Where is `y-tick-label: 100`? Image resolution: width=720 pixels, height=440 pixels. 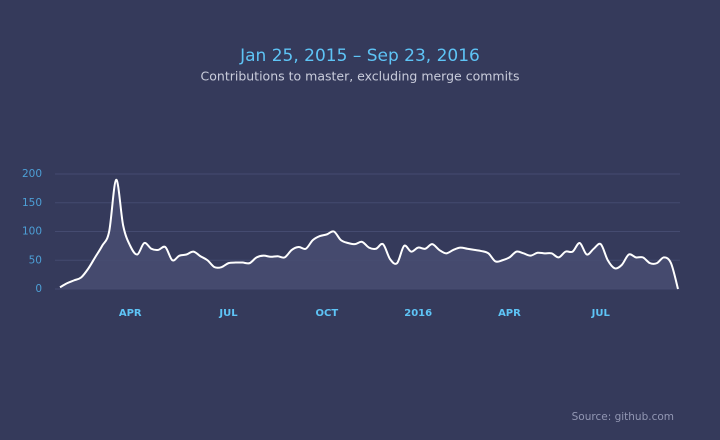
y-tick-label: 100 is located at coordinates (32, 232).